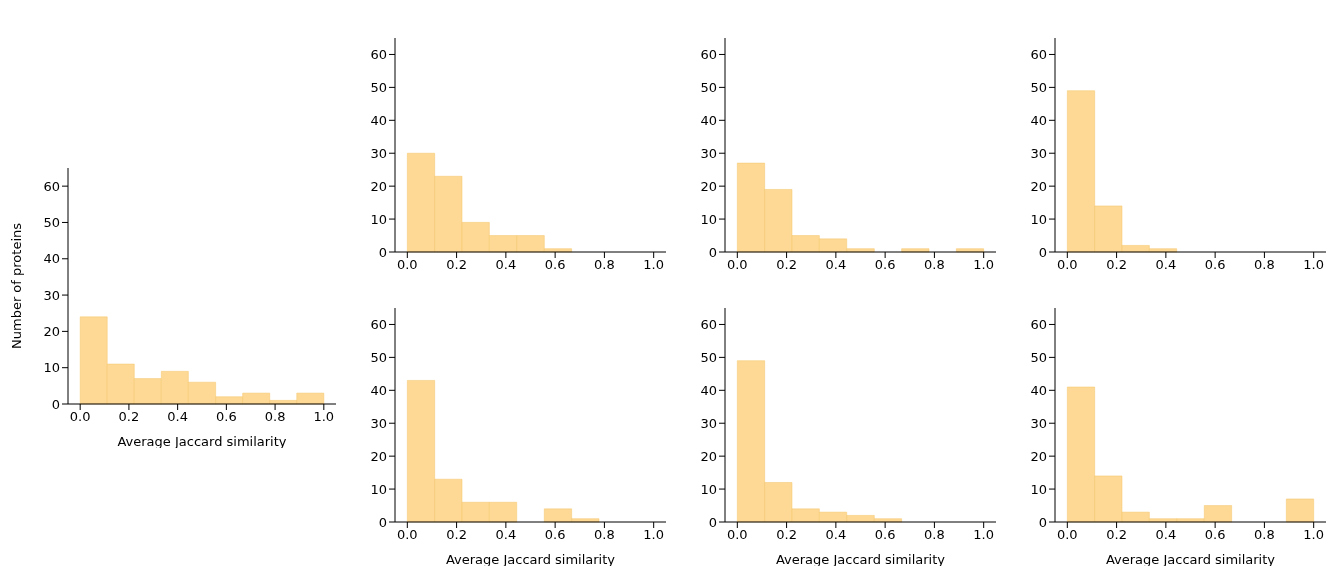  I want to click on y-axis-title: Number of proteins, so click(16, 286).